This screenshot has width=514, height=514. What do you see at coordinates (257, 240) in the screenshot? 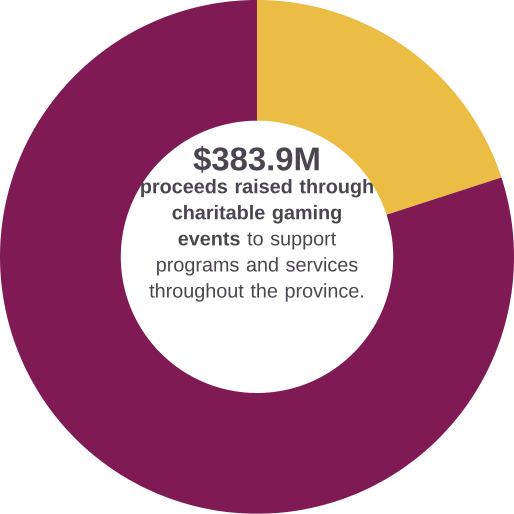
I see `text: proceeds raised through charitable gaming events to support programs and services throughout the province.` at bounding box center [257, 240].